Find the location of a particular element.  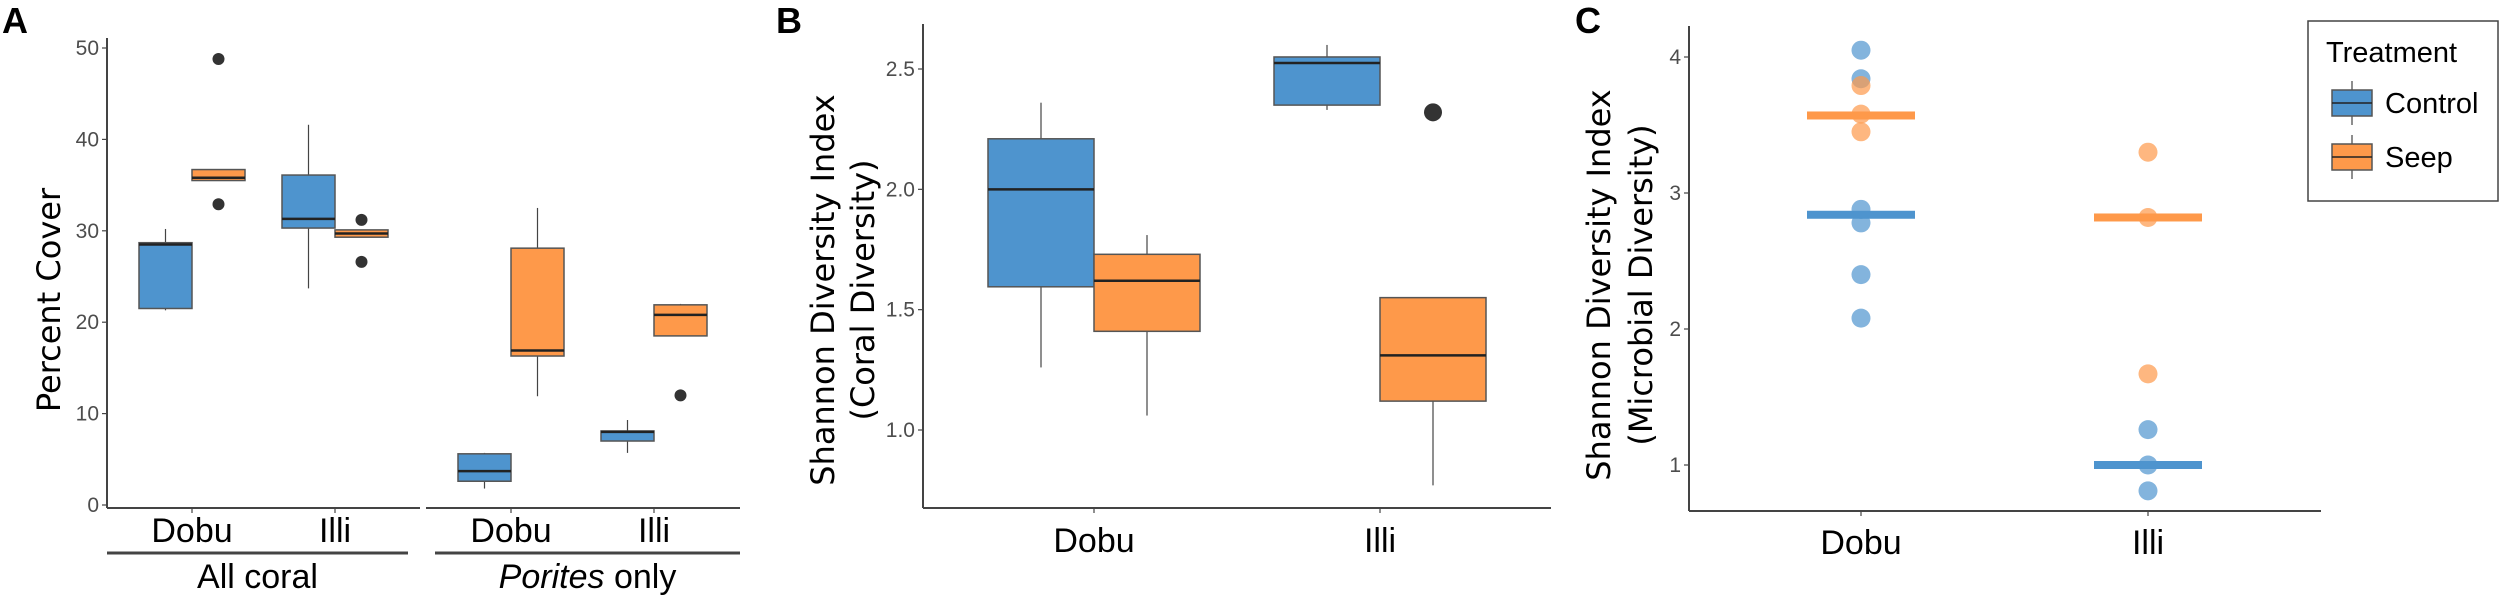

y-axis-title-line2: (Microbial Diversity) is located at coordinates (1641, 284).